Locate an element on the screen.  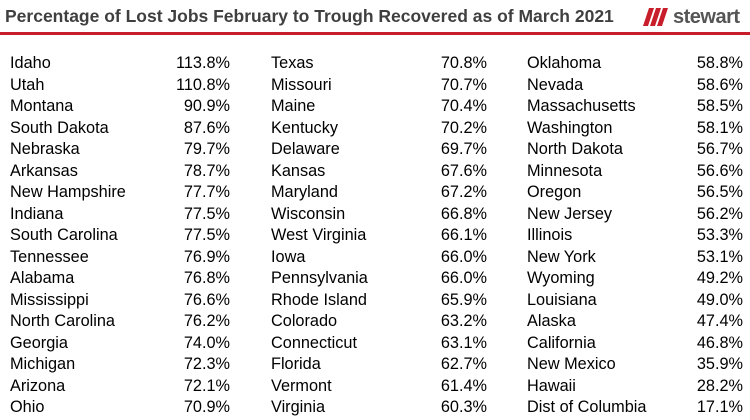
recovered-percent: 61.4% is located at coordinates (463, 385).